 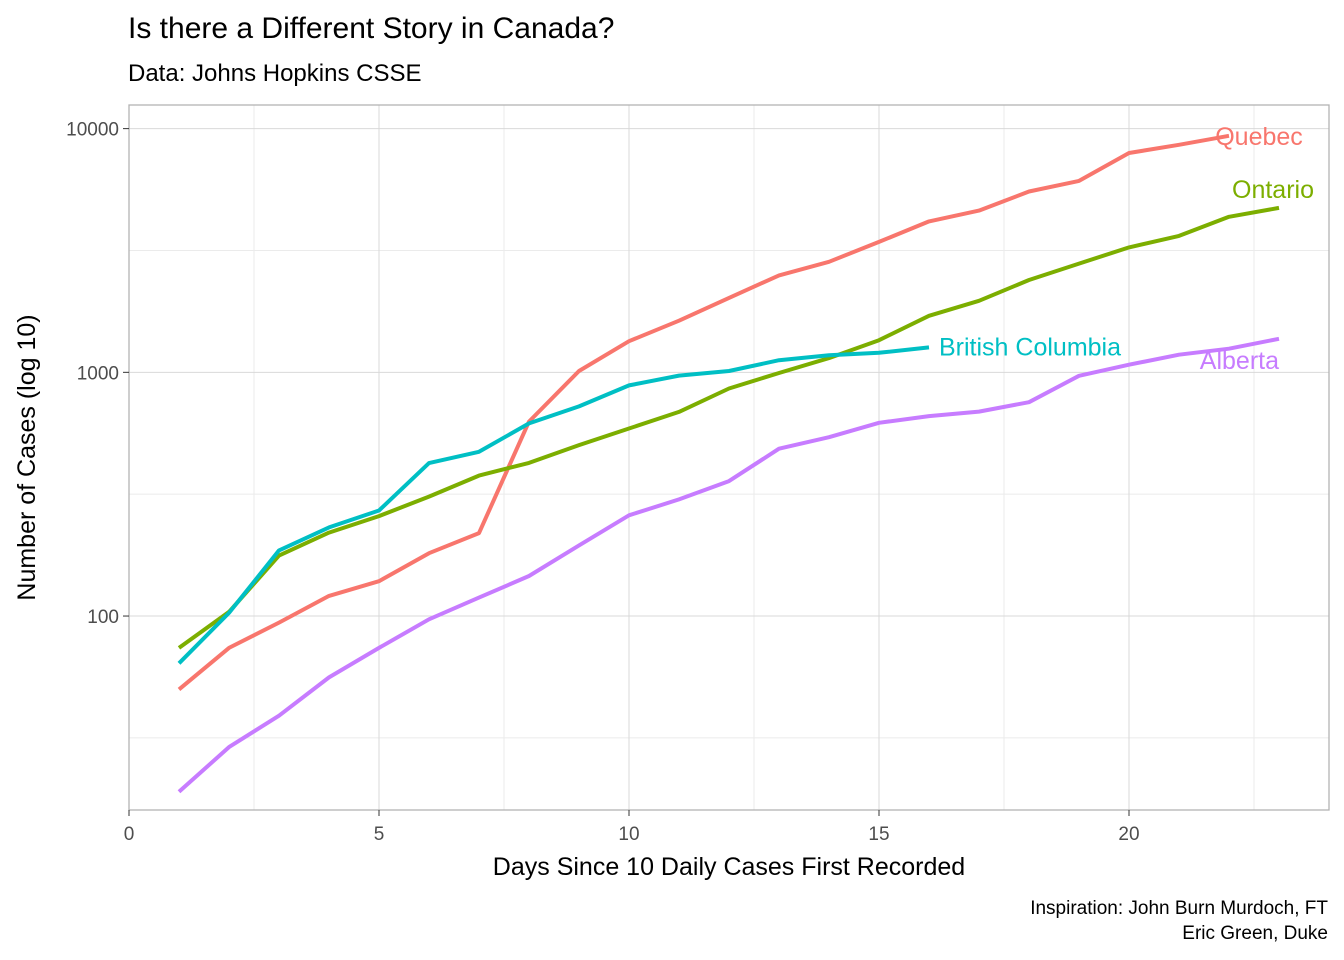 What do you see at coordinates (103, 617) in the screenshot?
I see `y-tick-label-0: 100` at bounding box center [103, 617].